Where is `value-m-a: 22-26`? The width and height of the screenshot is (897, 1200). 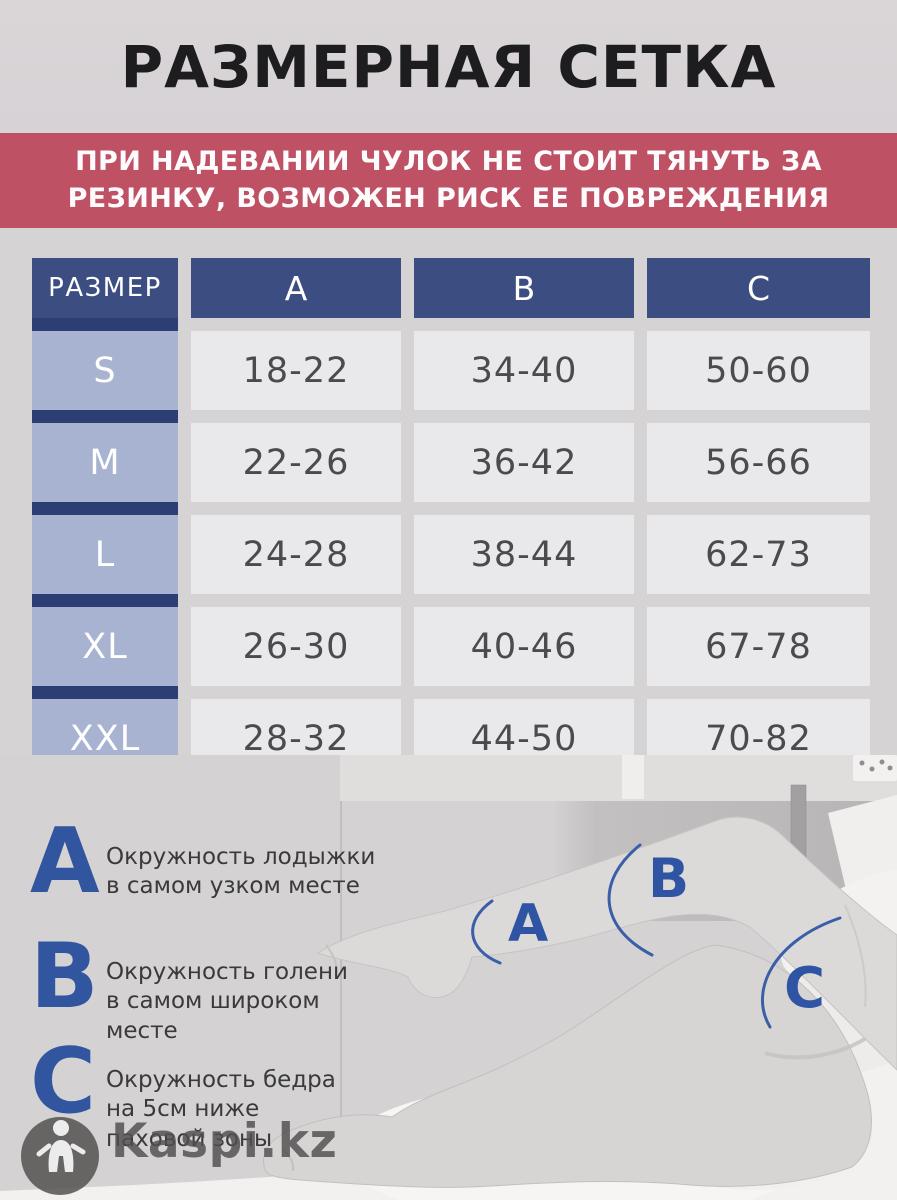
value-m-a: 22-26 is located at coordinates (296, 462).